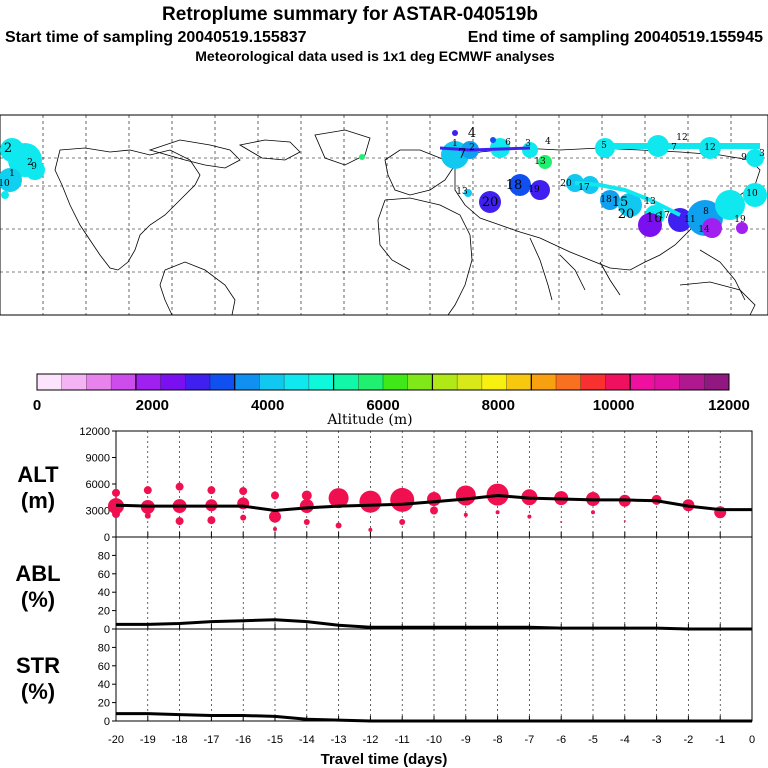 This screenshot has width=768, height=768. I want to click on panel-y-tick-label: 9000, so click(98, 459).